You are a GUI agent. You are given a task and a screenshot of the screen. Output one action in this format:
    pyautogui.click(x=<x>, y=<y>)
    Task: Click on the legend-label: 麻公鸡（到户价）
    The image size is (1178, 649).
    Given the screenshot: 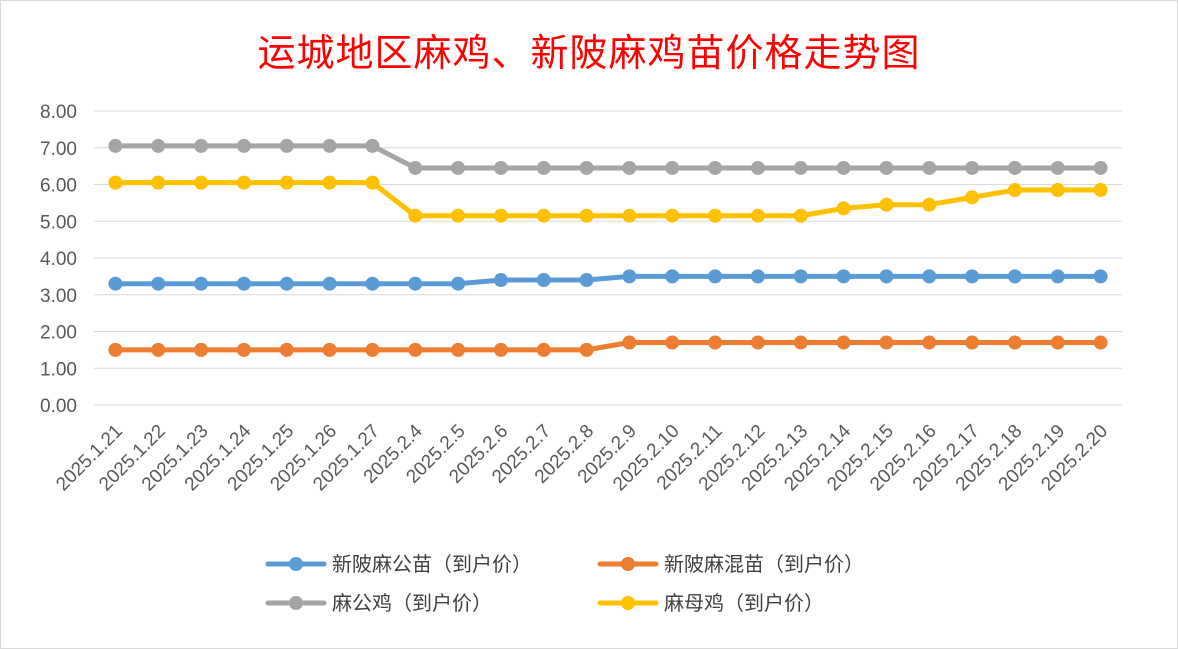 What is the action you would take?
    pyautogui.click(x=412, y=603)
    